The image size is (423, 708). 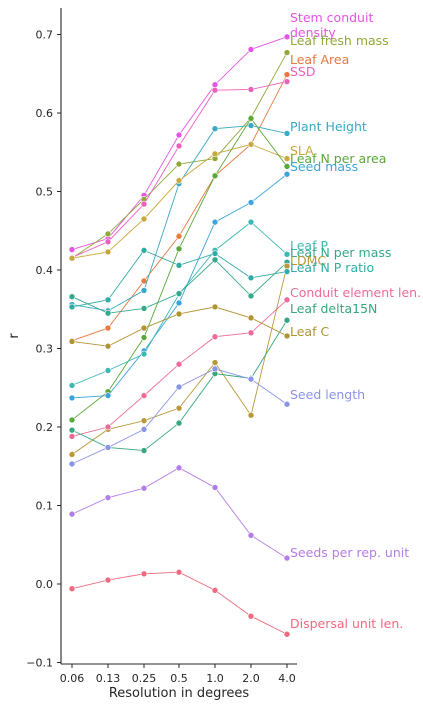 I want to click on x-tick-label: 2.0, so click(x=251, y=678).